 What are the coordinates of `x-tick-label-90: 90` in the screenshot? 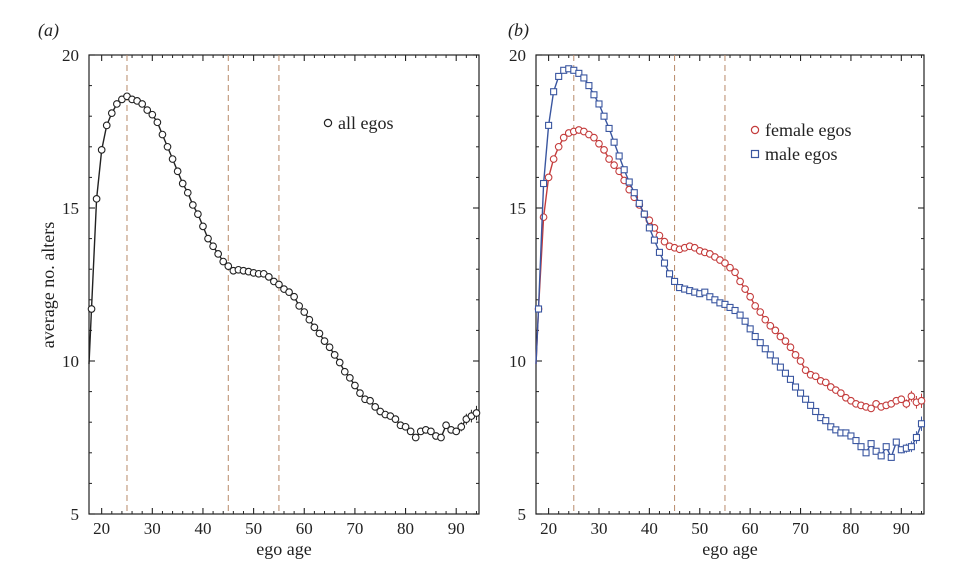 It's located at (901, 528).